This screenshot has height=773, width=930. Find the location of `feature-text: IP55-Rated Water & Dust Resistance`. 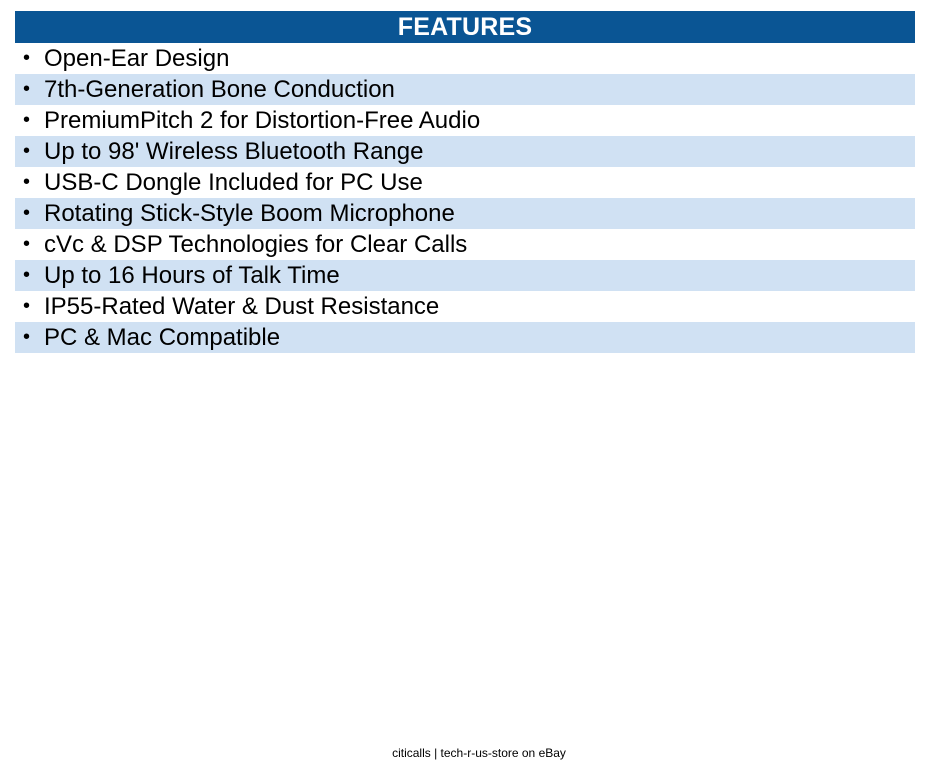

feature-text: IP55-Rated Water & Dust Resistance is located at coordinates (242, 306).